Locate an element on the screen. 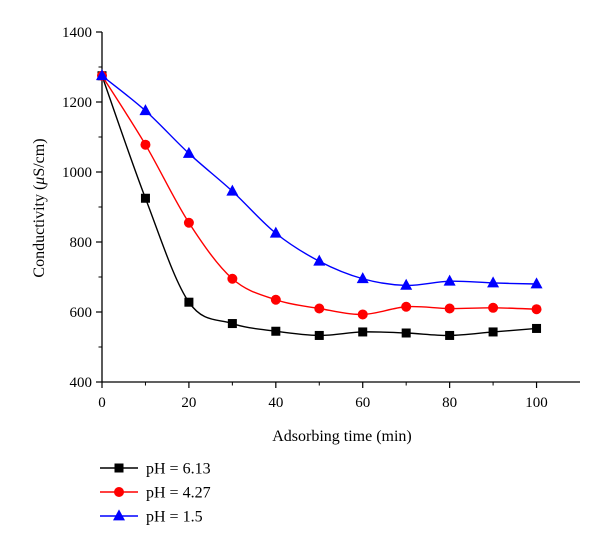 The width and height of the screenshot is (600, 551). y-tick-label: 800 is located at coordinates (81, 243).